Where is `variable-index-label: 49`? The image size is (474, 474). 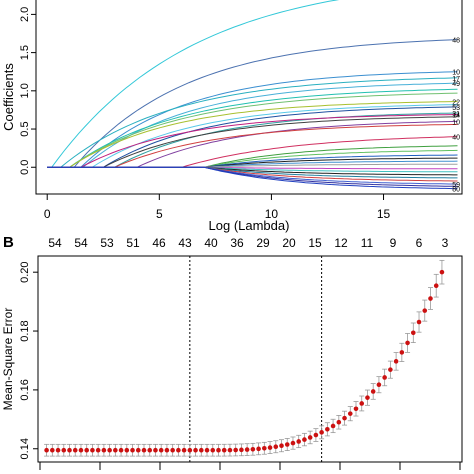
variable-index-label: 49 is located at coordinates (456, 84).